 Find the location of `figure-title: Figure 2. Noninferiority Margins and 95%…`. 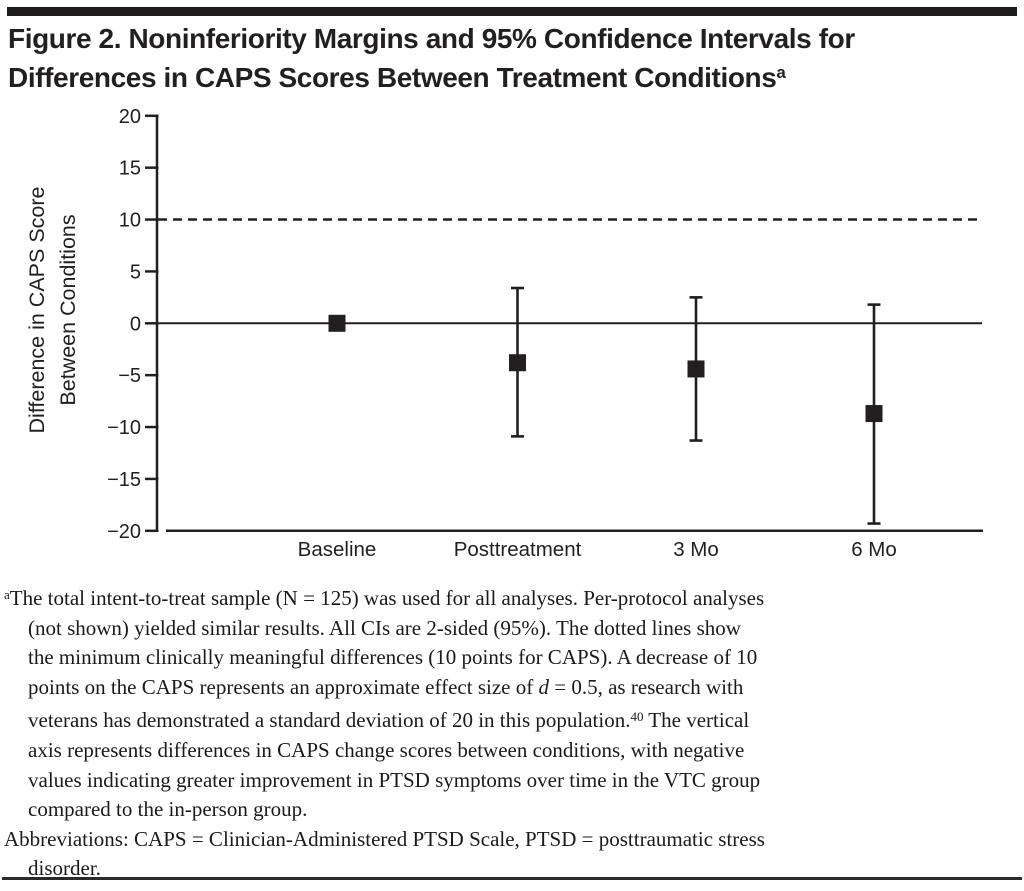

figure-title: Figure 2. Noninferiority Margins and 95%… is located at coordinates (431, 58).